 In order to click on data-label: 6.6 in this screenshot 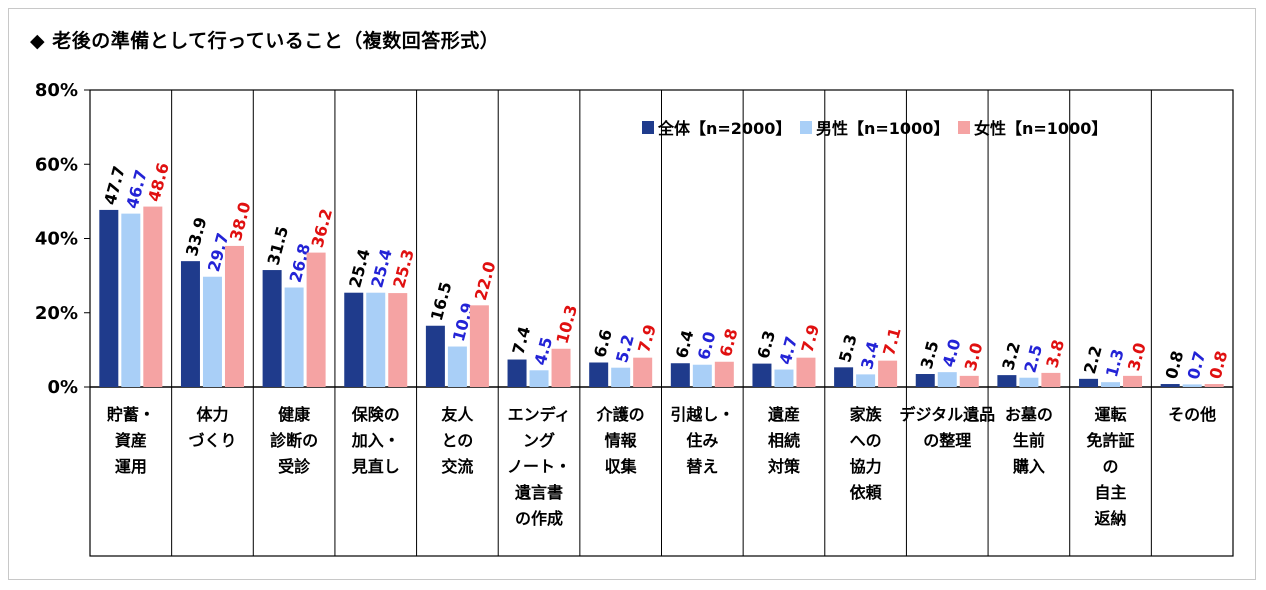, I will do `click(603, 343)`.